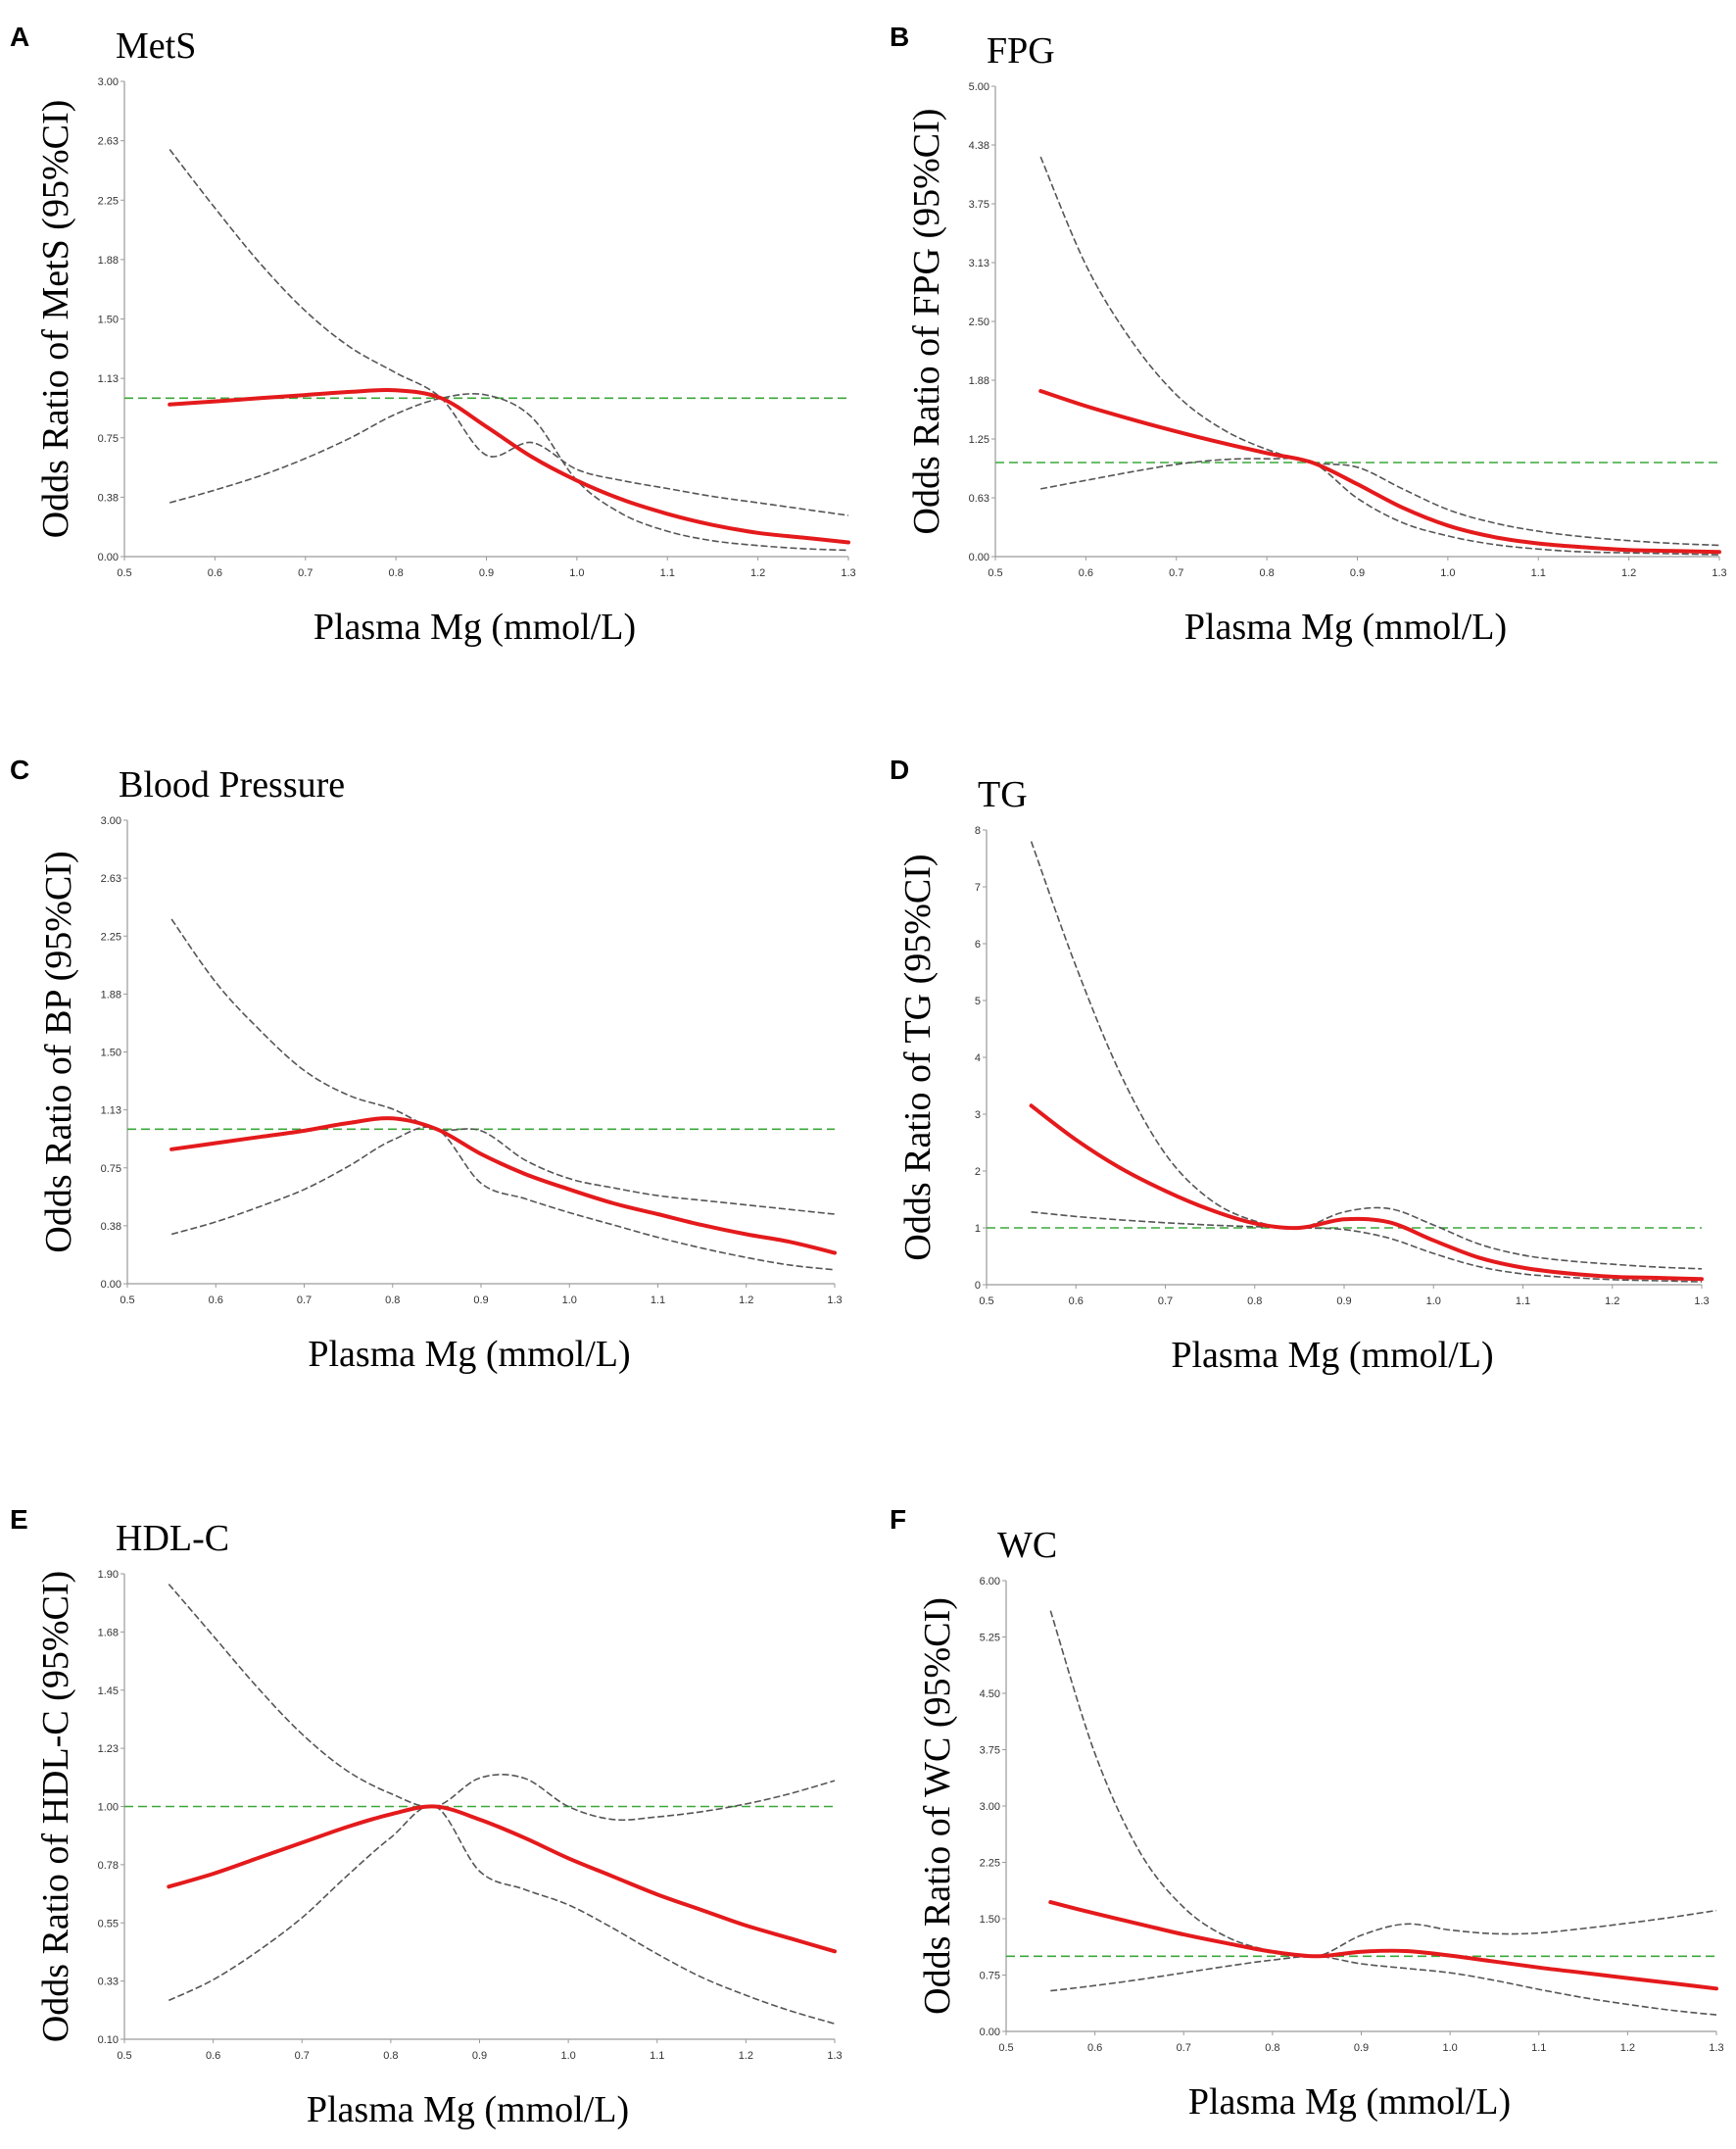  What do you see at coordinates (1021, 51) in the screenshot?
I see `panel-title: FPG` at bounding box center [1021, 51].